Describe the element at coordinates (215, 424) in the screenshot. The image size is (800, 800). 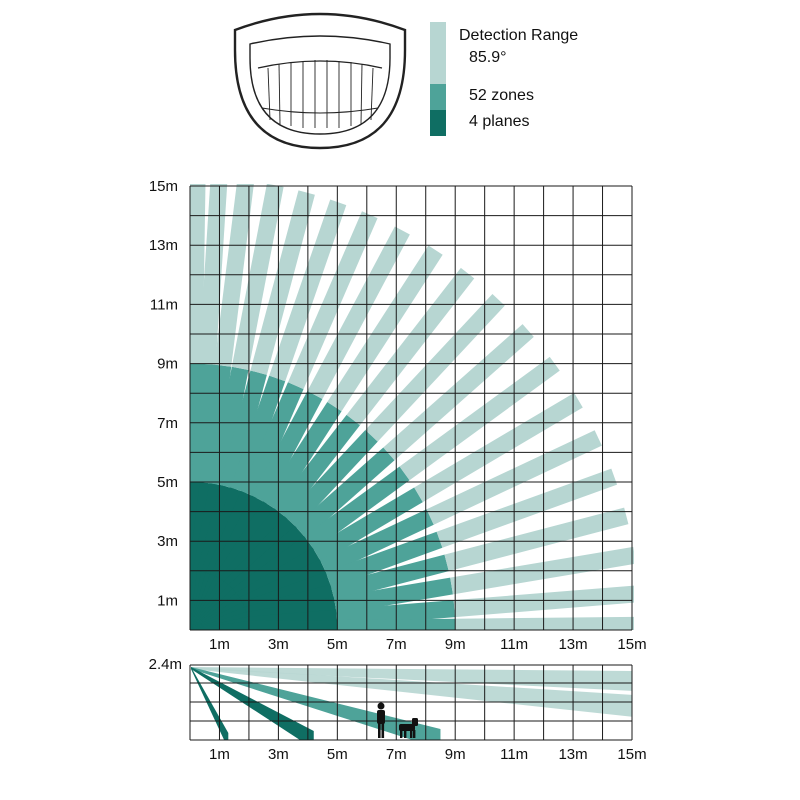
I see `top-beam-3-mid-zone` at that location.